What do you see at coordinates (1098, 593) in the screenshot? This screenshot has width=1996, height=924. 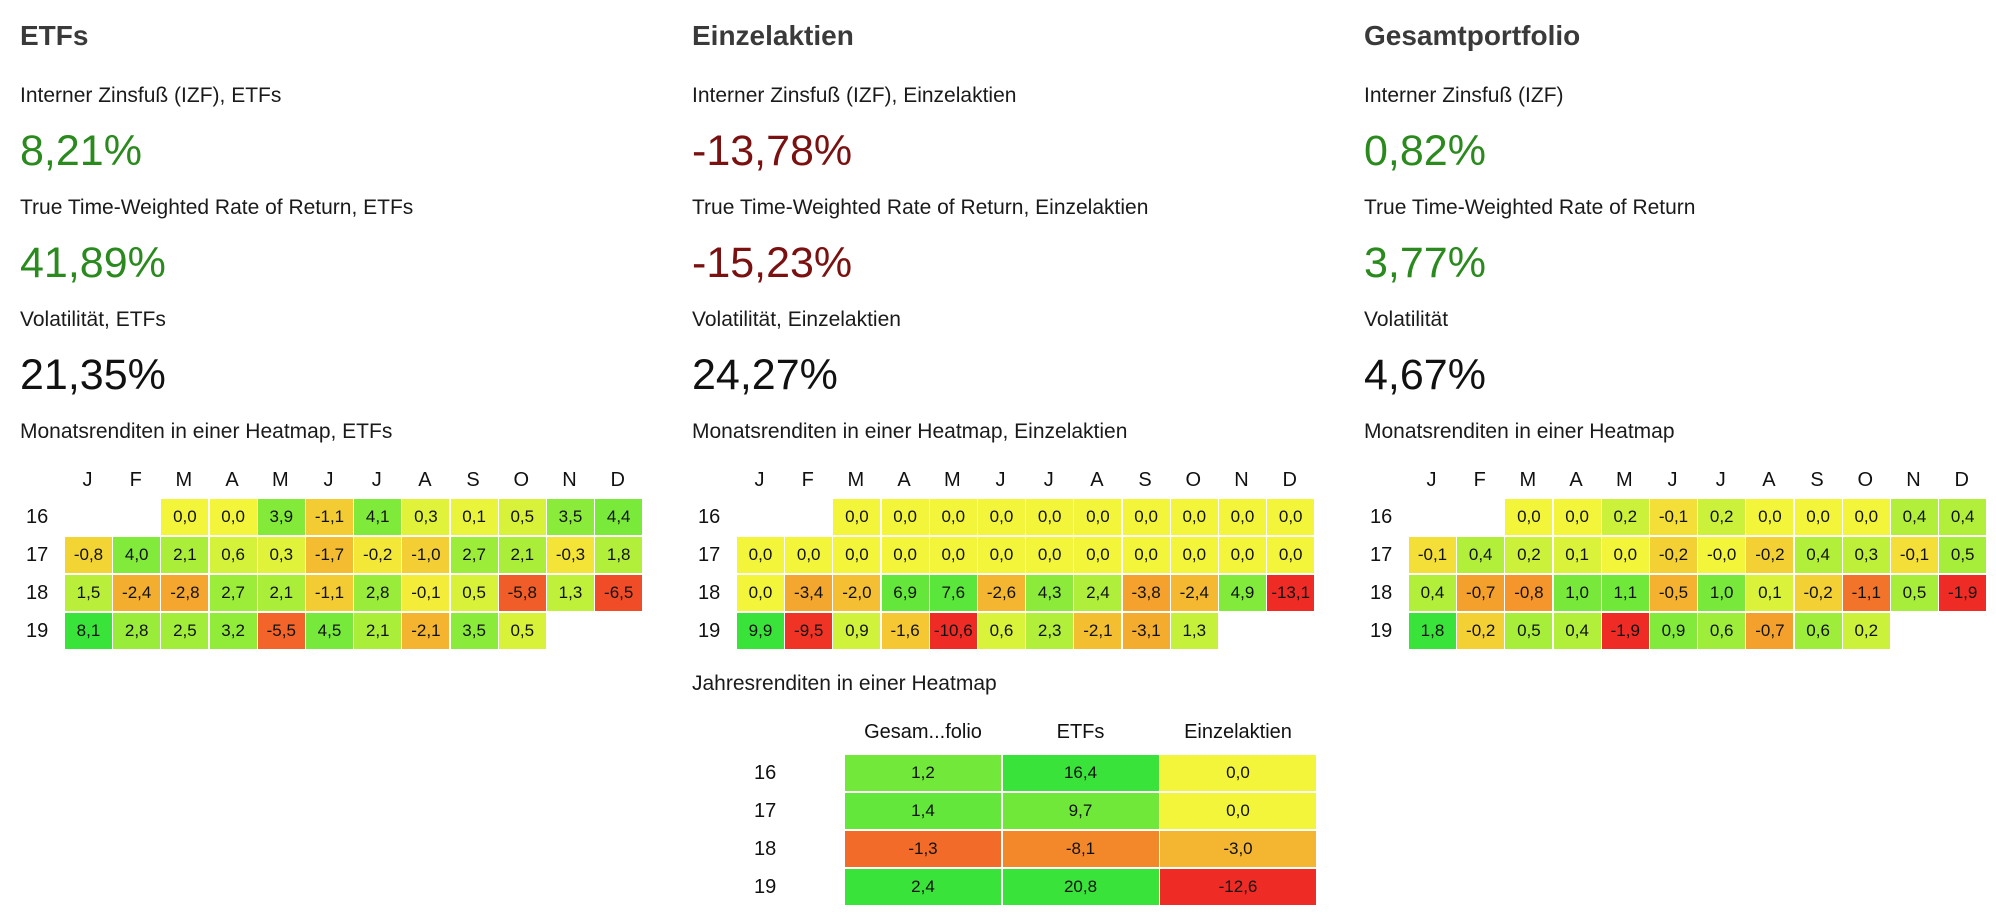 I see `heatmap-cell: 2,4` at bounding box center [1098, 593].